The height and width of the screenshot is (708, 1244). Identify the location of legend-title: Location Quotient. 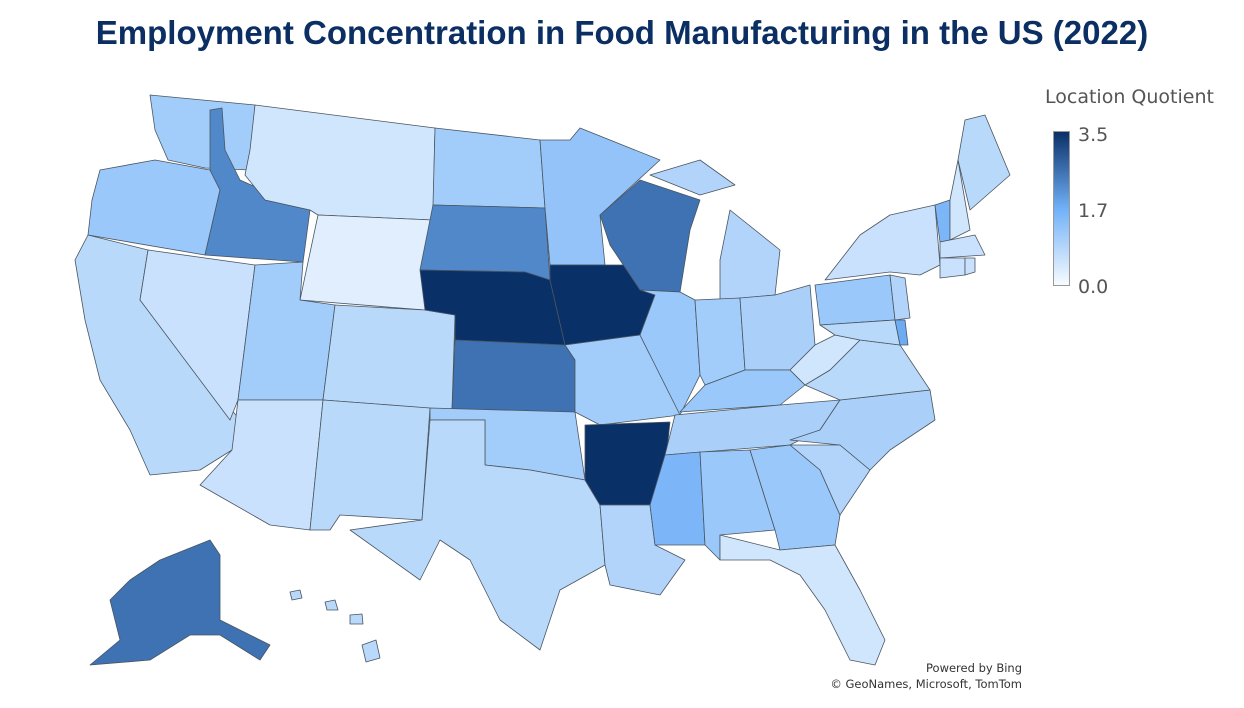
(1129, 97).